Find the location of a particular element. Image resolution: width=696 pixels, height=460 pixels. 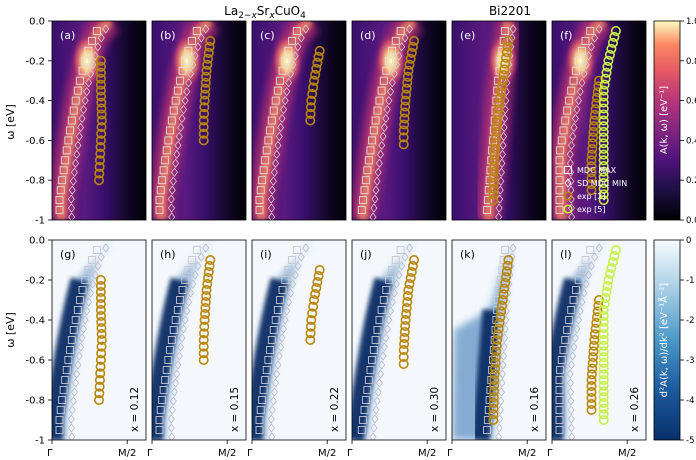

legend-entry: exp [2] is located at coordinates (591, 196).